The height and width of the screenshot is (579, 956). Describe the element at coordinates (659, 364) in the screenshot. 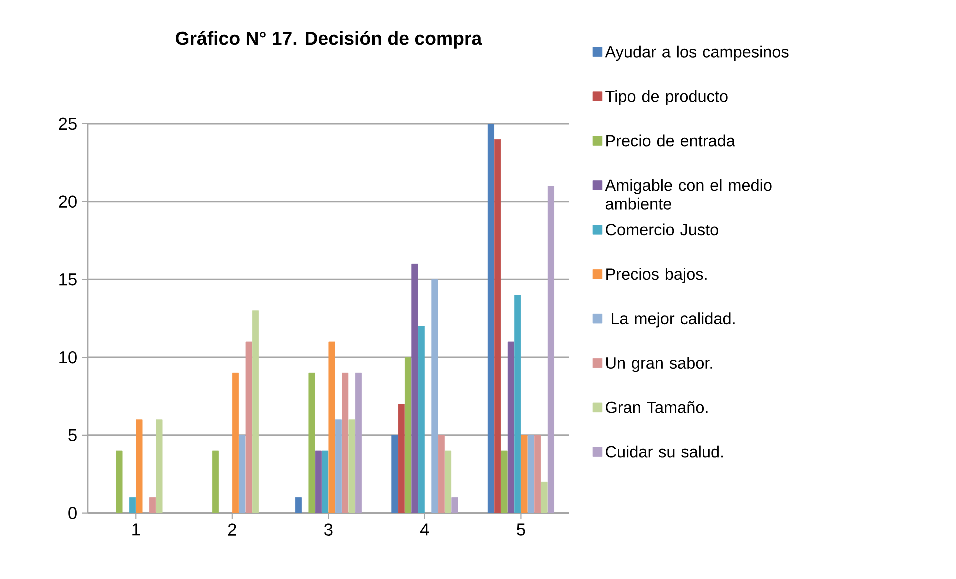

I see `legend-label: Un gran sabor.` at that location.